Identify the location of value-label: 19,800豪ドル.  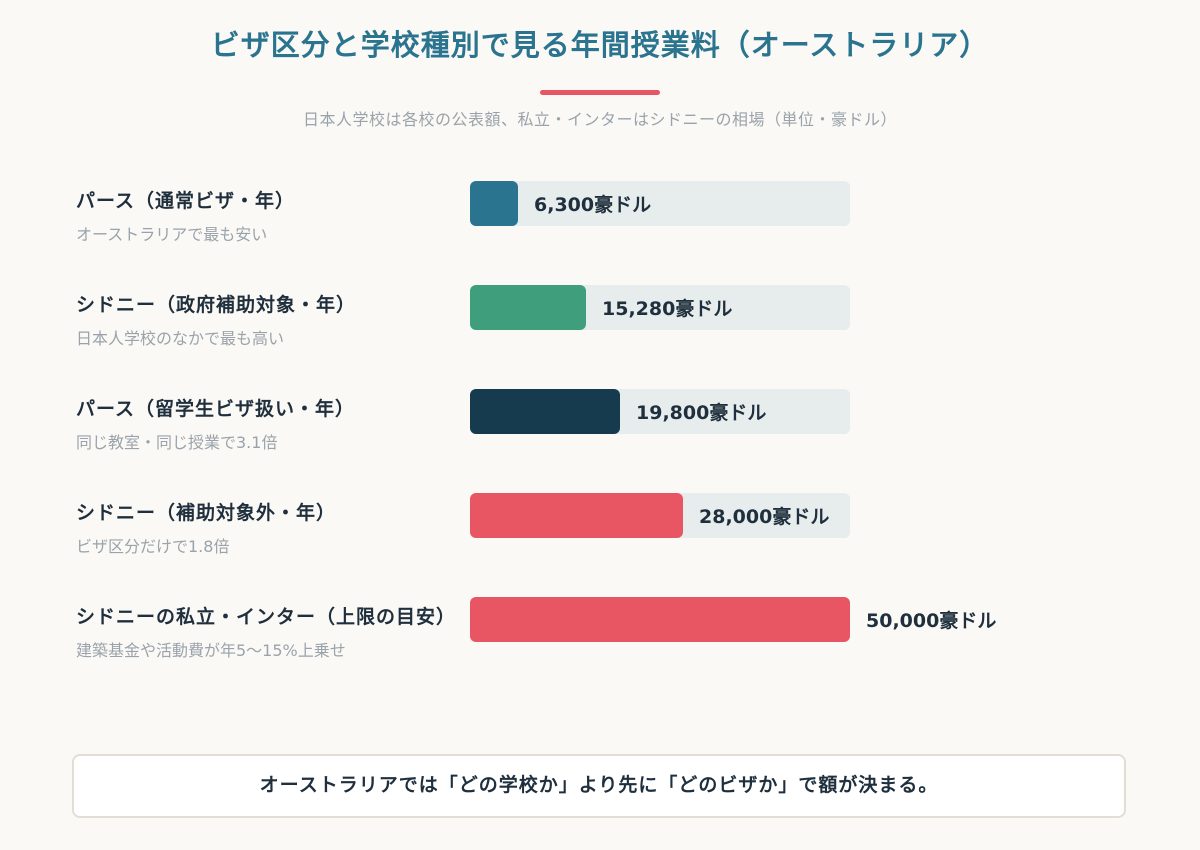
(701, 413).